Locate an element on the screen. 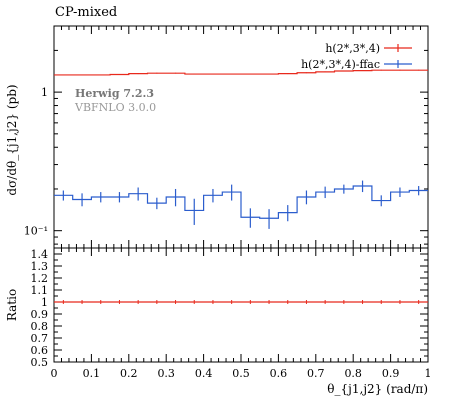 The width and height of the screenshot is (450, 401). main-y-tick-label: 10⁻¹ is located at coordinates (36, 231).